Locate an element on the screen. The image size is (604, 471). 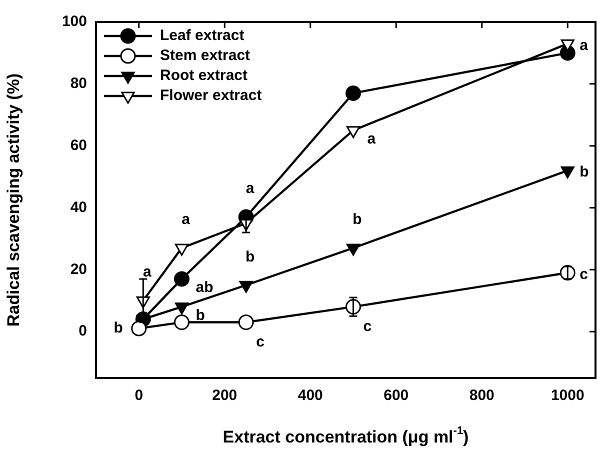
legend-label: Leaf extract is located at coordinates (202, 35).